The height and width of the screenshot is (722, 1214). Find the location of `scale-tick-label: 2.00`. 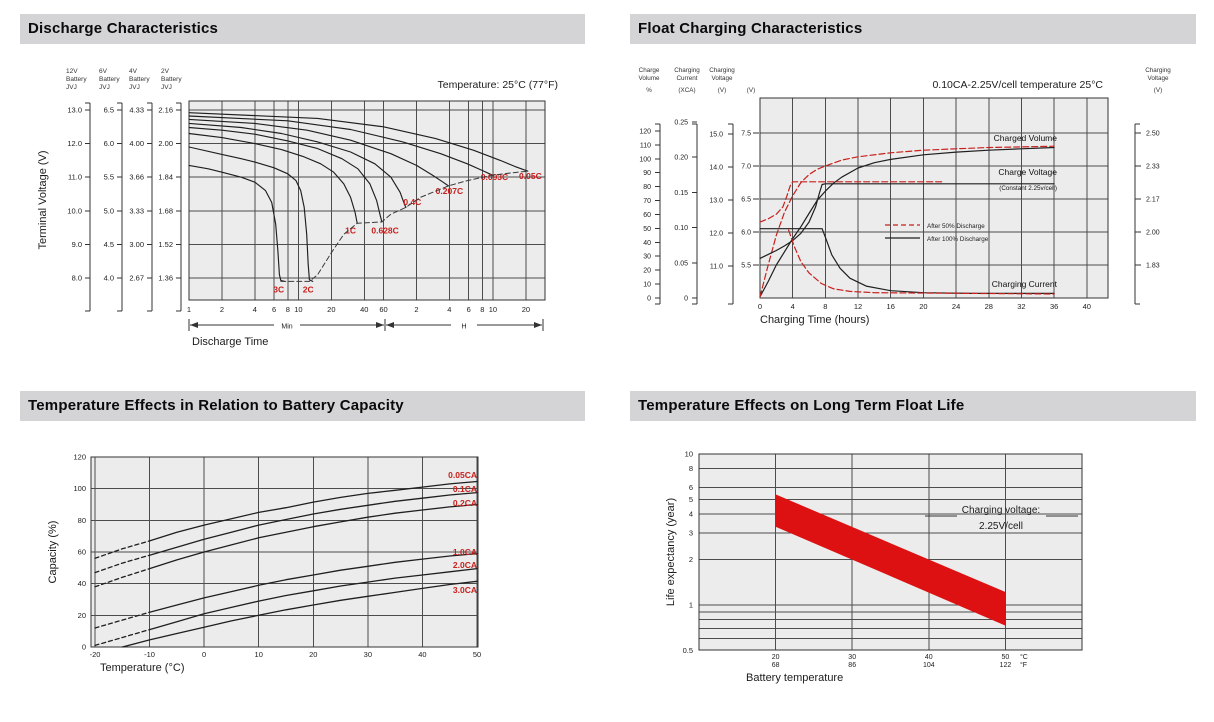

scale-tick-label: 2.00 is located at coordinates (165, 143).